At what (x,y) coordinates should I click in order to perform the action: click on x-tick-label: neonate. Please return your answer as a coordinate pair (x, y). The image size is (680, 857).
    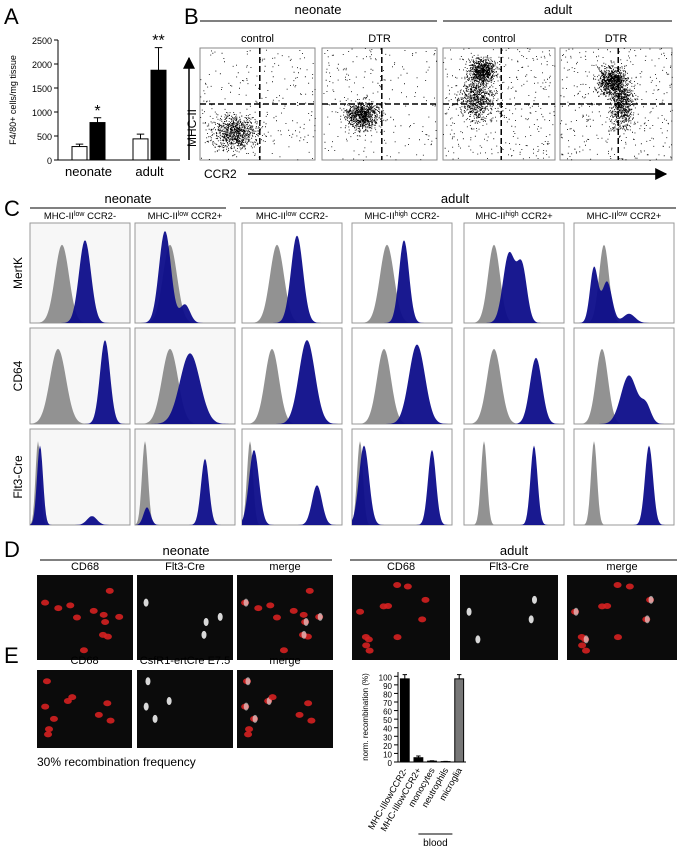
    Looking at the image, I should click on (88, 171).